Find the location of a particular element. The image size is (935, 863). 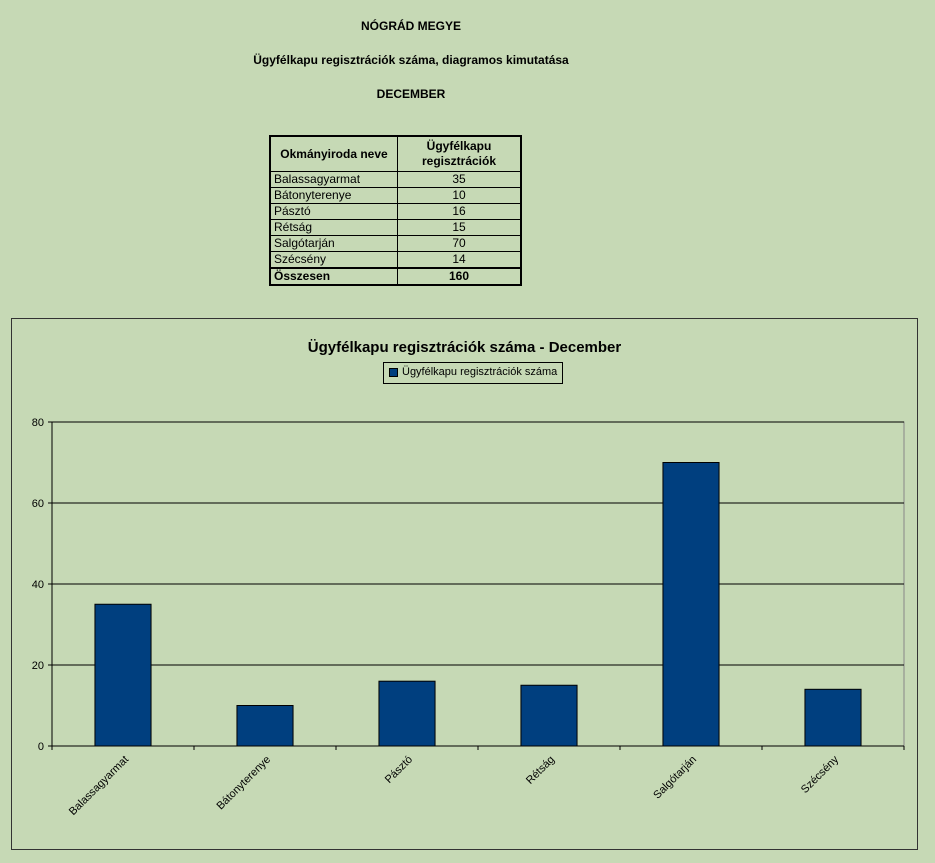

table-header-office: Okmányiroda neve is located at coordinates (333, 153).